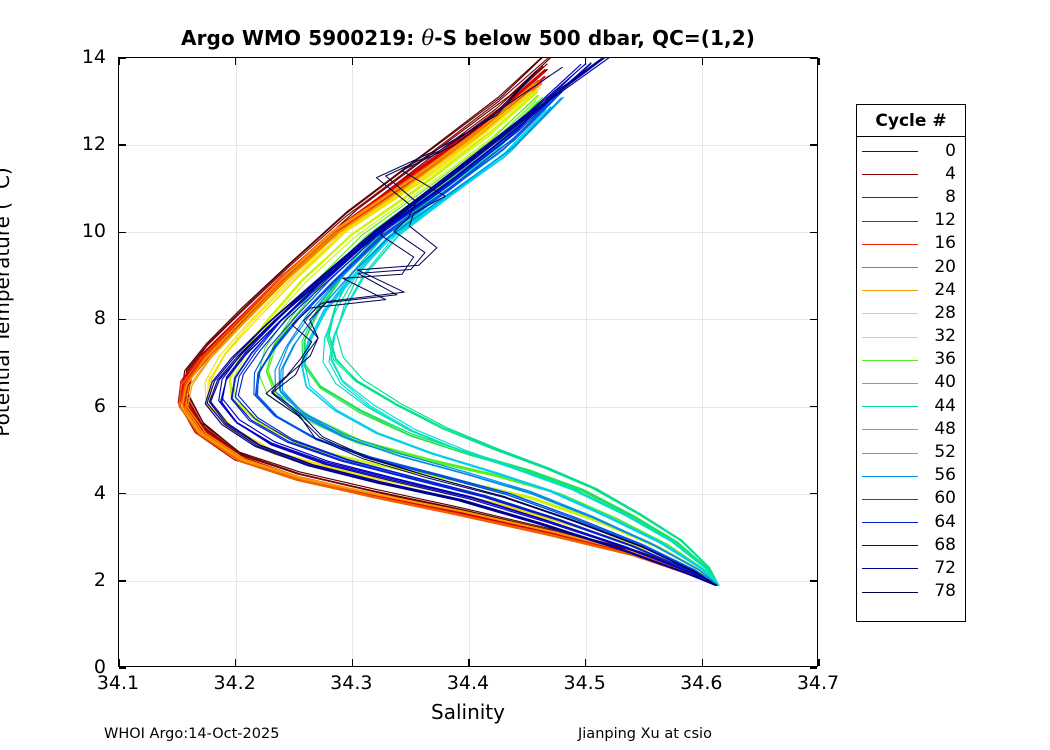  I want to click on legend-item-label: 48, so click(945, 428).